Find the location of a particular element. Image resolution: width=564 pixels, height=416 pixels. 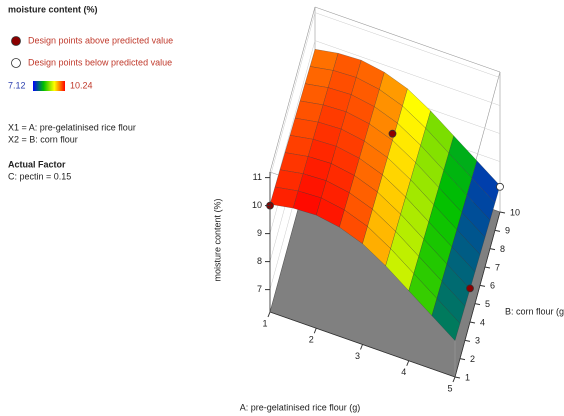

legend-factor-title: Actual Factor is located at coordinates (37, 164).